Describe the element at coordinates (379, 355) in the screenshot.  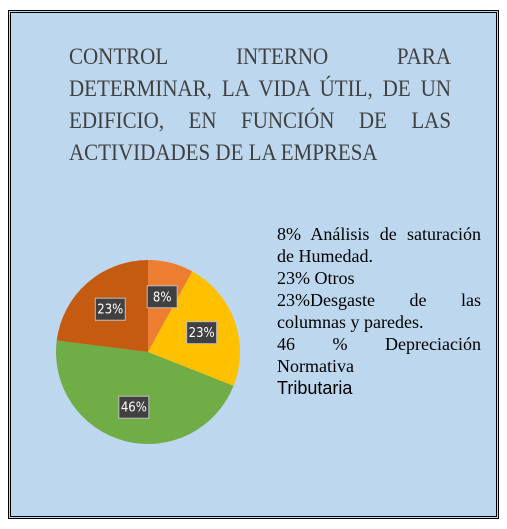
I see `legend-text: 46 % Depreciación Normativa` at that location.